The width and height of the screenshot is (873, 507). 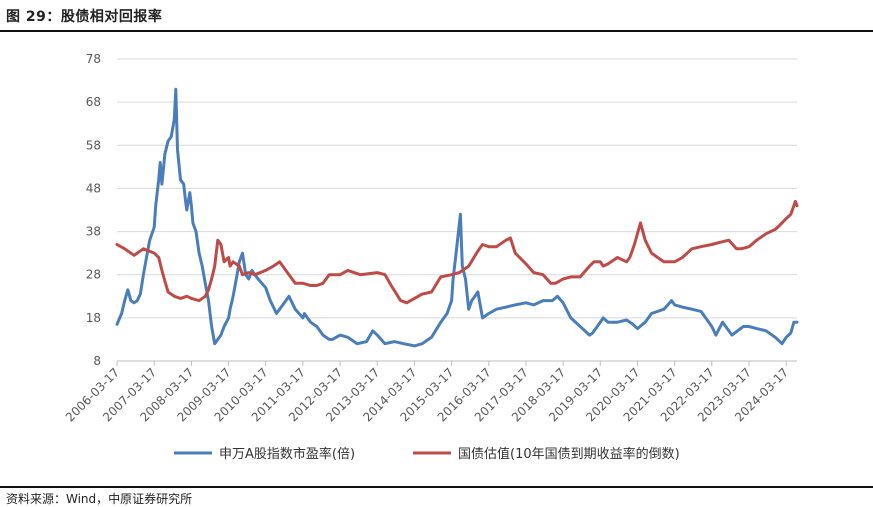 What do you see at coordinates (93, 145) in the screenshot?
I see `y-tick-label: 58` at bounding box center [93, 145].